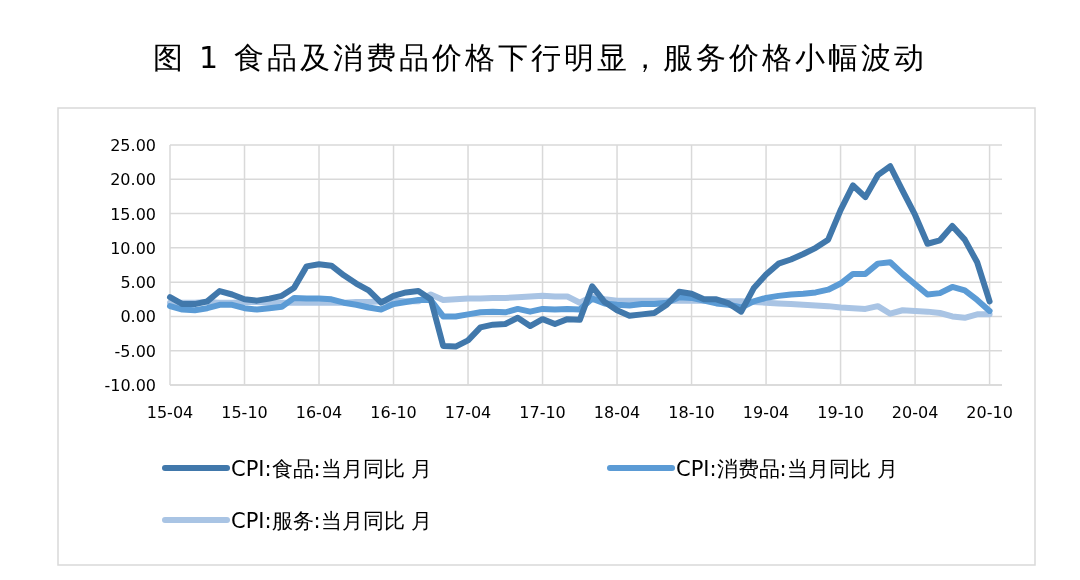 The width and height of the screenshot is (1080, 580). What do you see at coordinates (840, 412) in the screenshot?
I see `x-tick-label: 19-10` at bounding box center [840, 412].